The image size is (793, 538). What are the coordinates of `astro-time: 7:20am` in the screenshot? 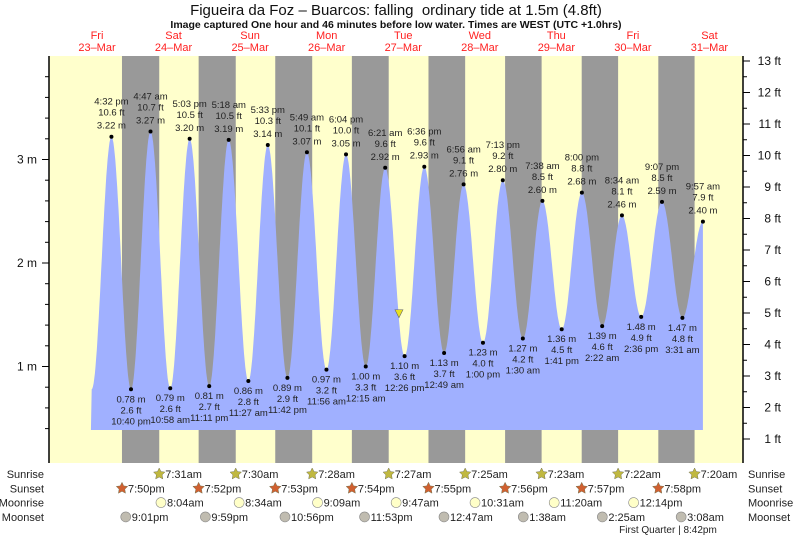 It's located at (719, 475).